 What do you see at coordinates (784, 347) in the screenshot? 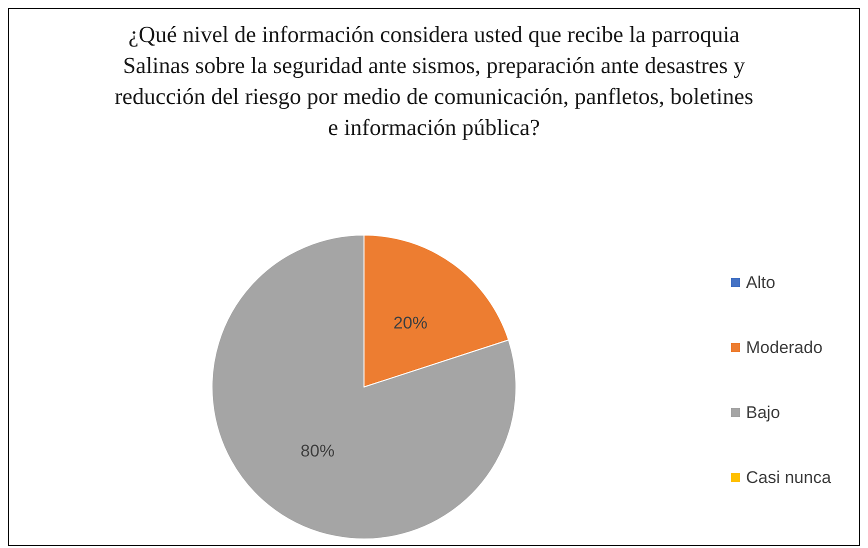
I see `legend-label: Moderado` at bounding box center [784, 347].